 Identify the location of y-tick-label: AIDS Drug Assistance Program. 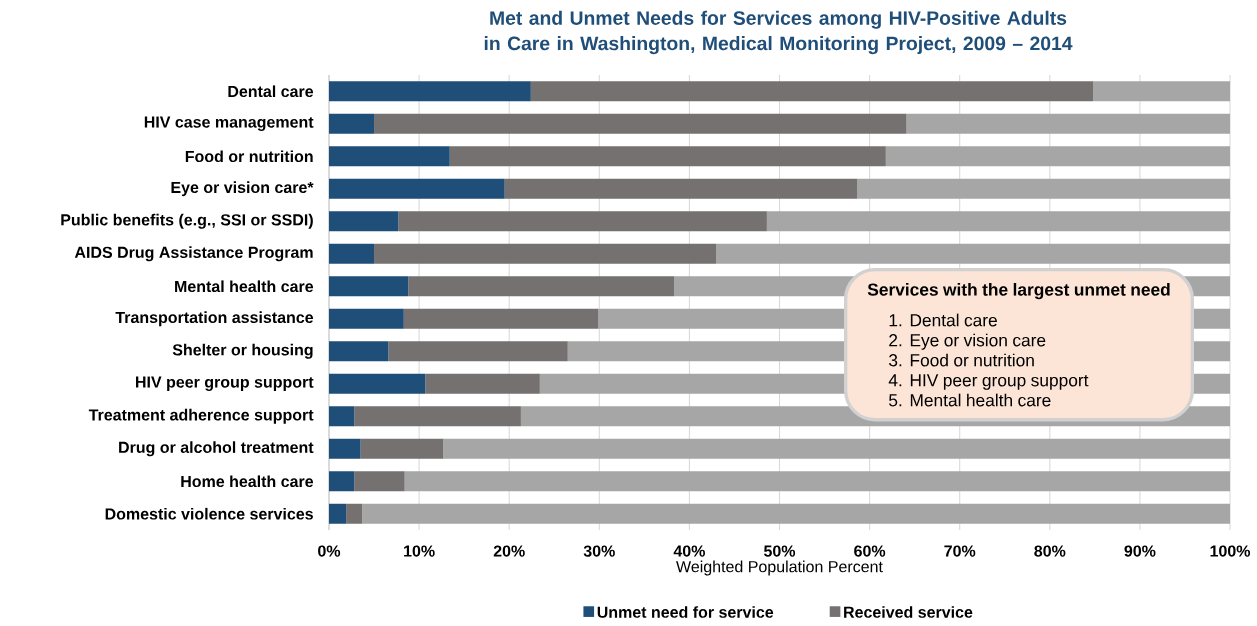
(193, 254).